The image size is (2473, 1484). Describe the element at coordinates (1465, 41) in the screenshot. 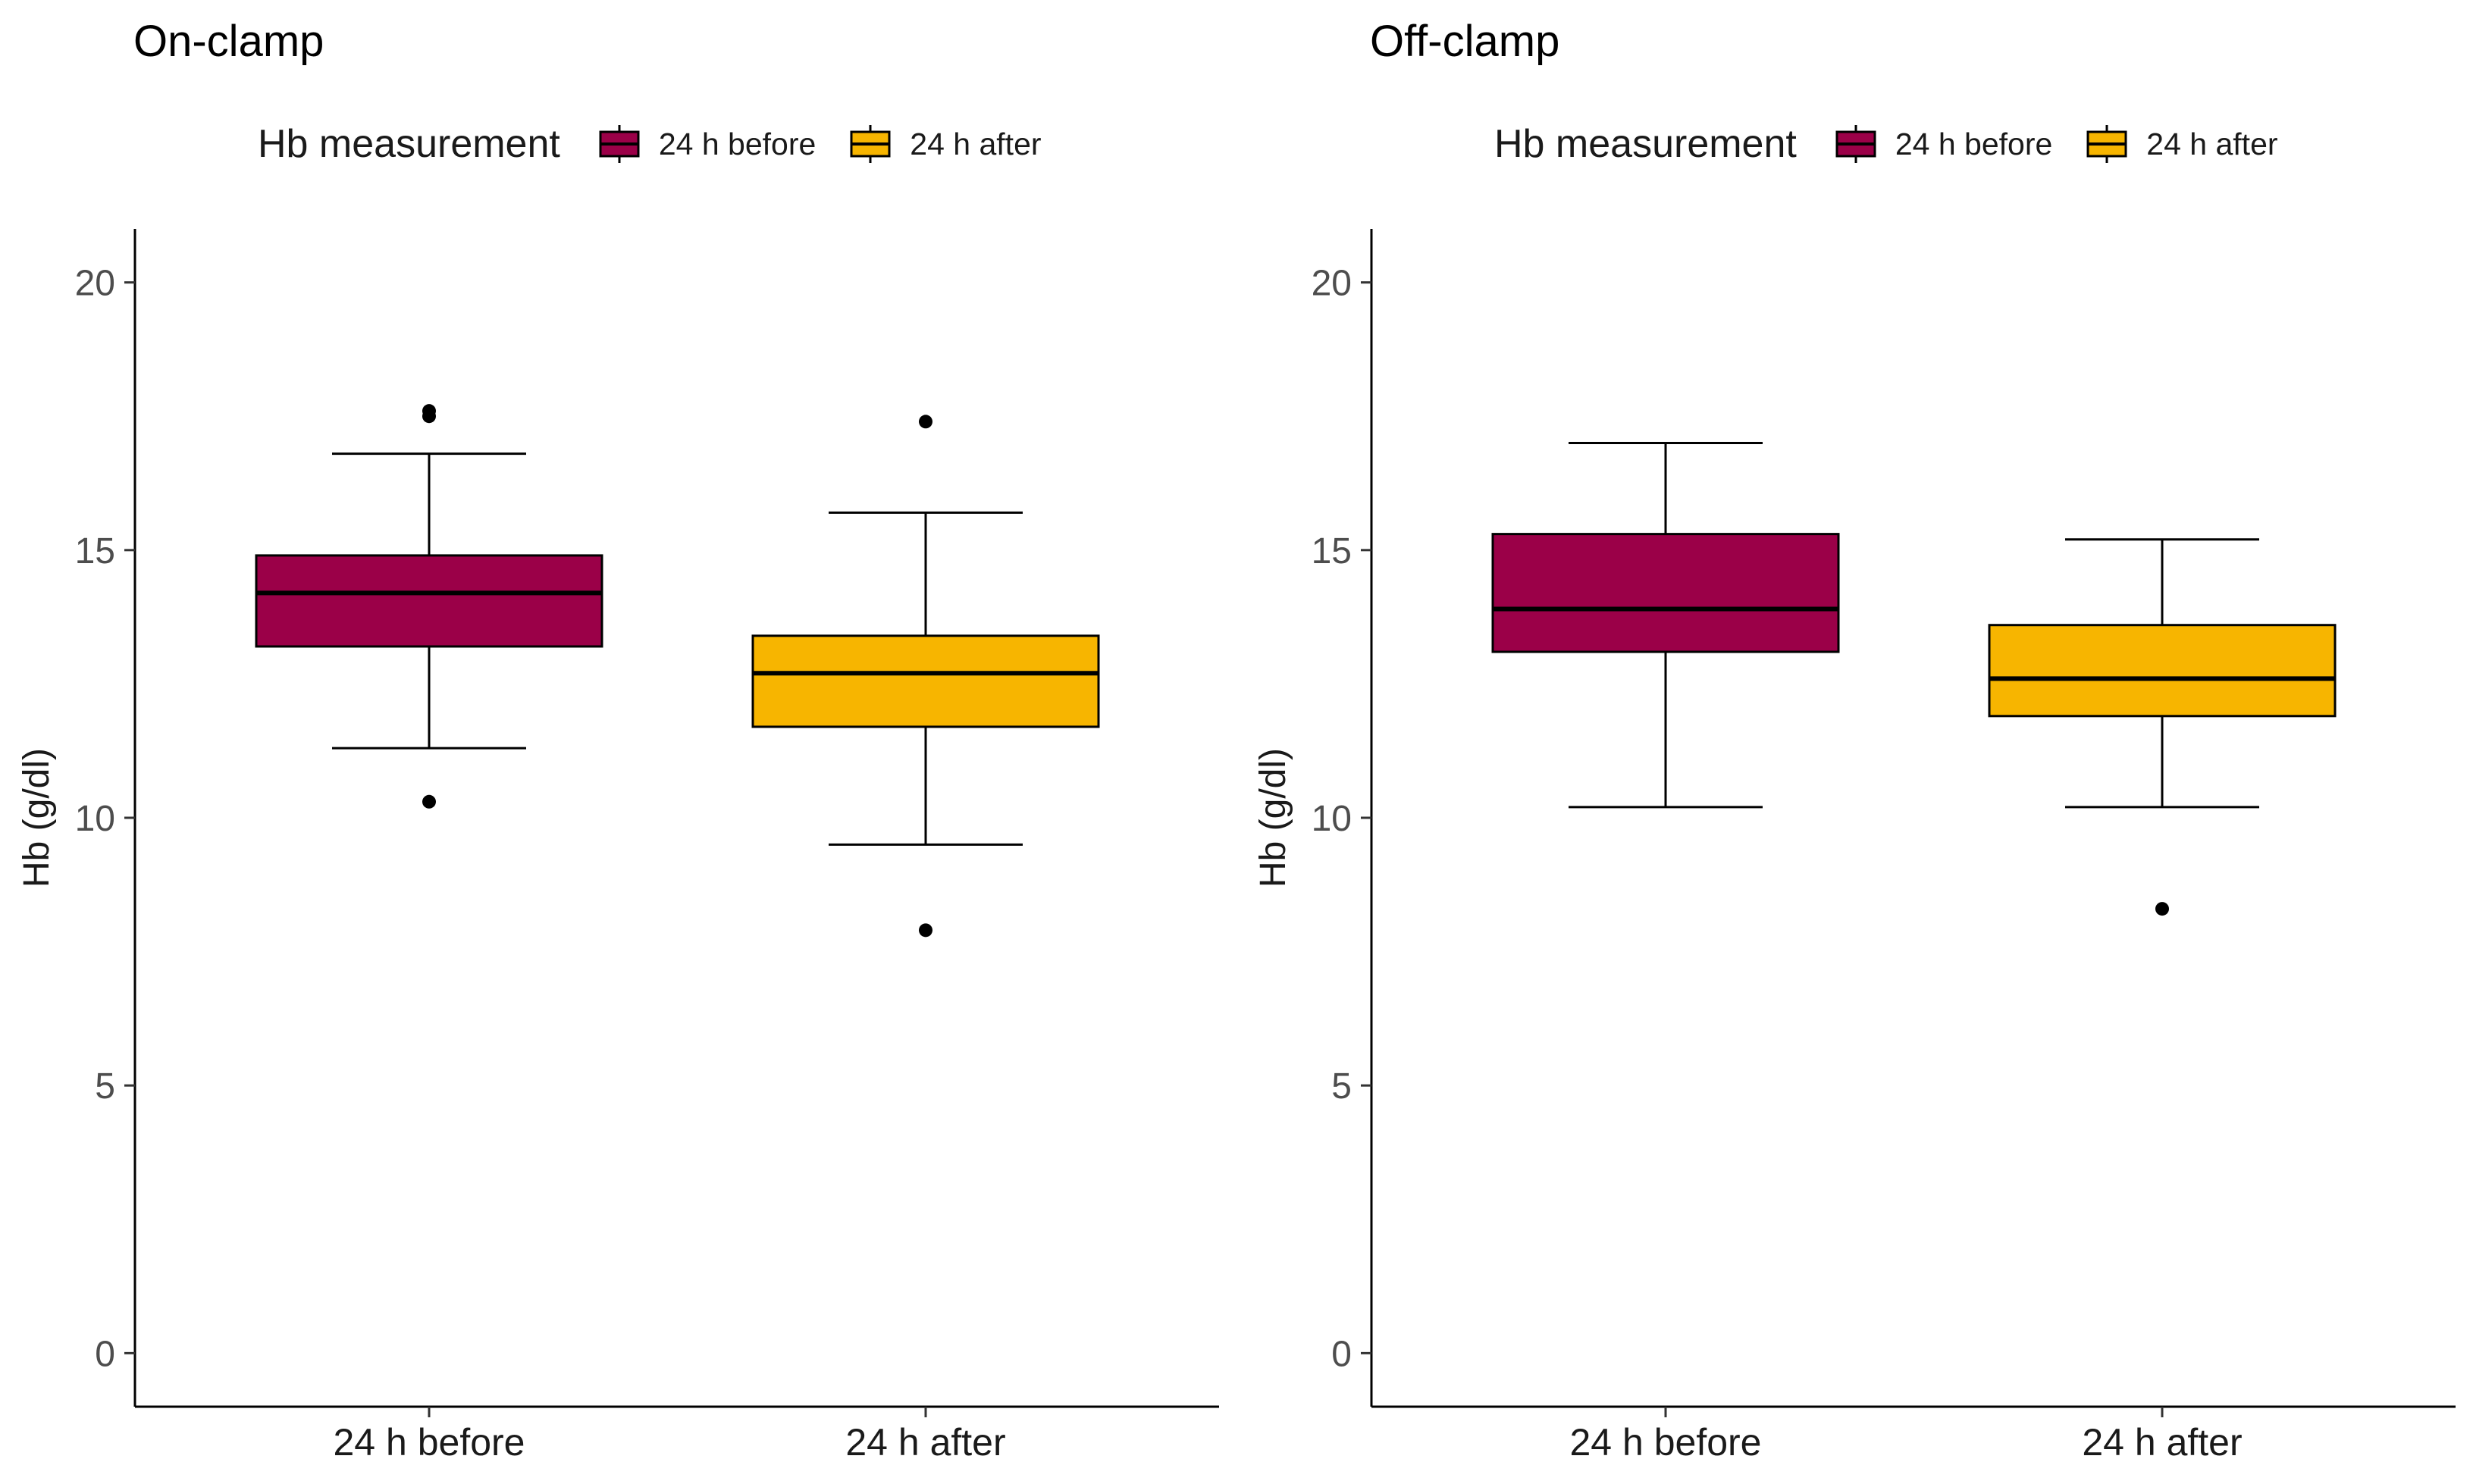

I see `chart-title: Off-clamp` at that location.